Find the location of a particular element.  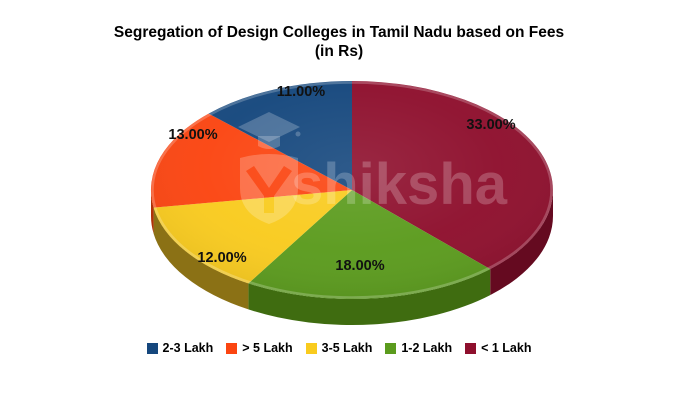

legend-item-3-5-lakh: 3-5 Lakh is located at coordinates (339, 348).